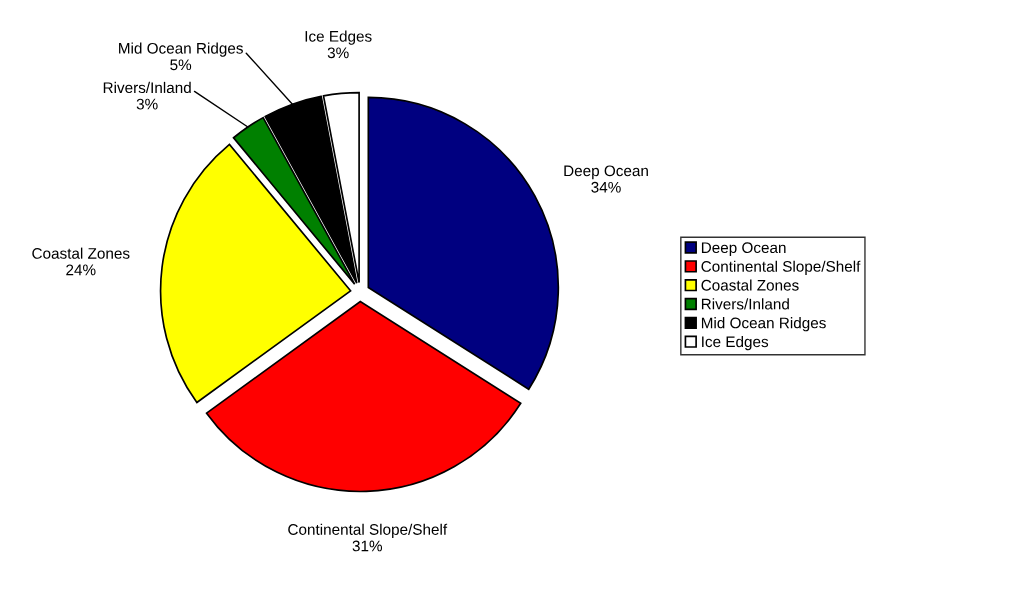  What do you see at coordinates (763, 324) in the screenshot?
I see `legend-label: Mid Ocean Ridges` at bounding box center [763, 324].